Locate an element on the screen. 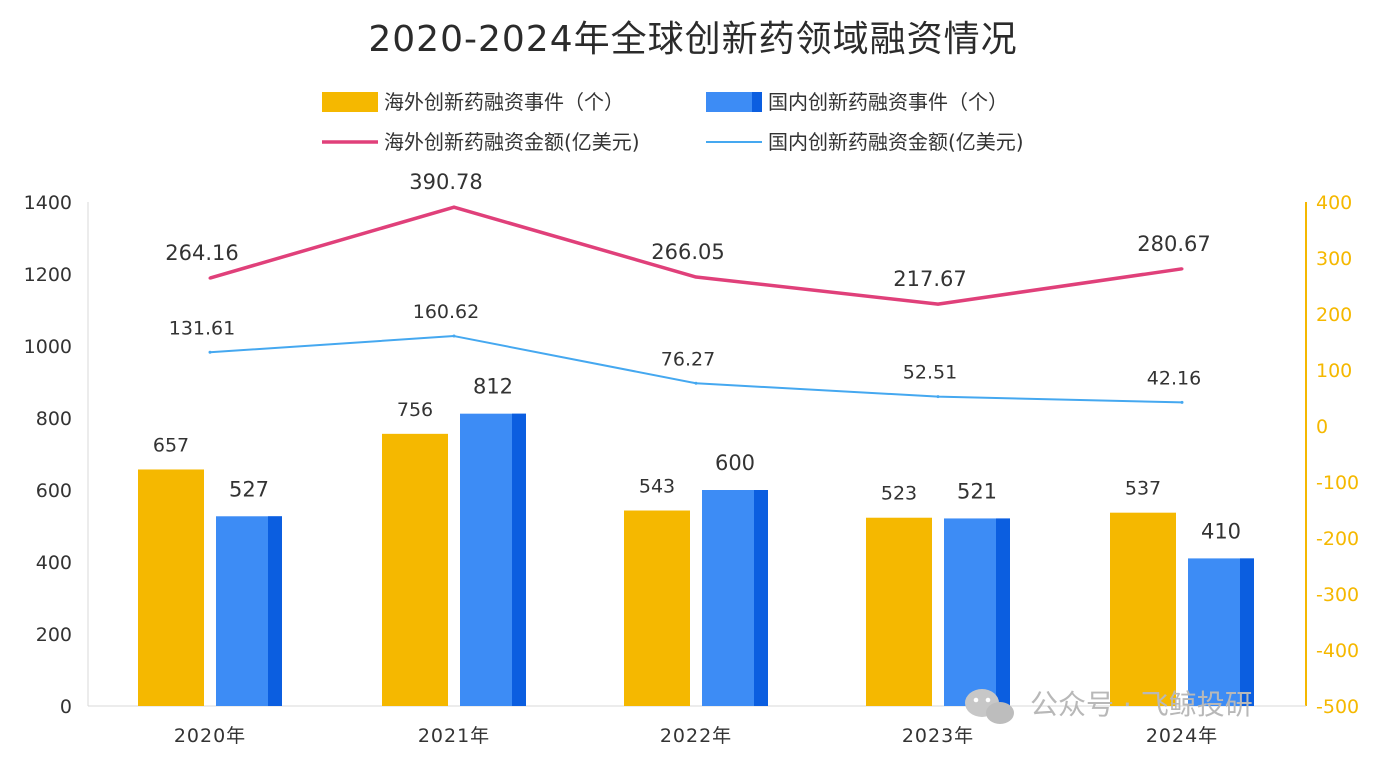  line-label-overseas-amount: 217.67 is located at coordinates (929, 279).